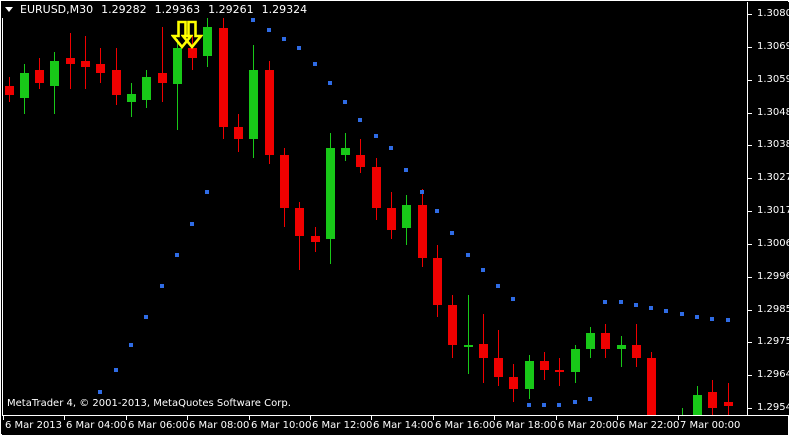 This screenshot has height=435, width=789. I want to click on plot-left-border, so click(2, 216).